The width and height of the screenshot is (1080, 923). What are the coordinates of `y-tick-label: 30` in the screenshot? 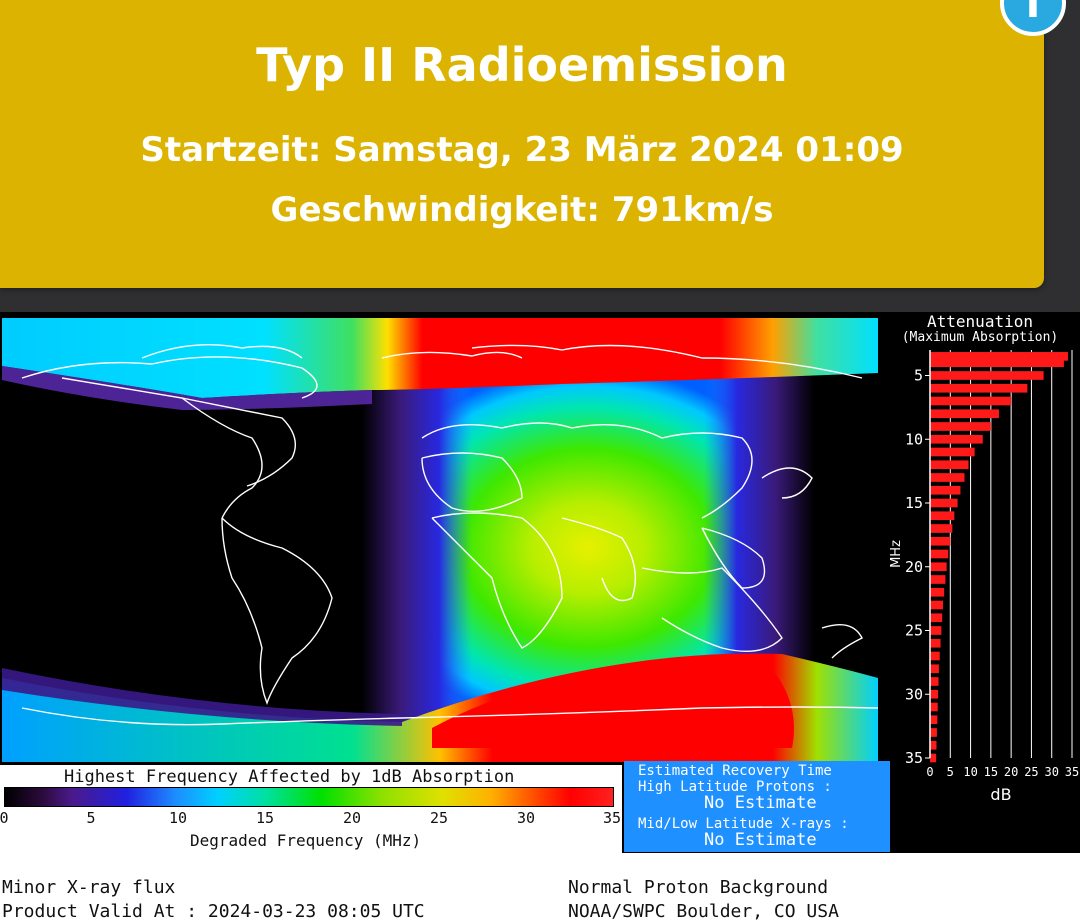 It's located at (914, 694).